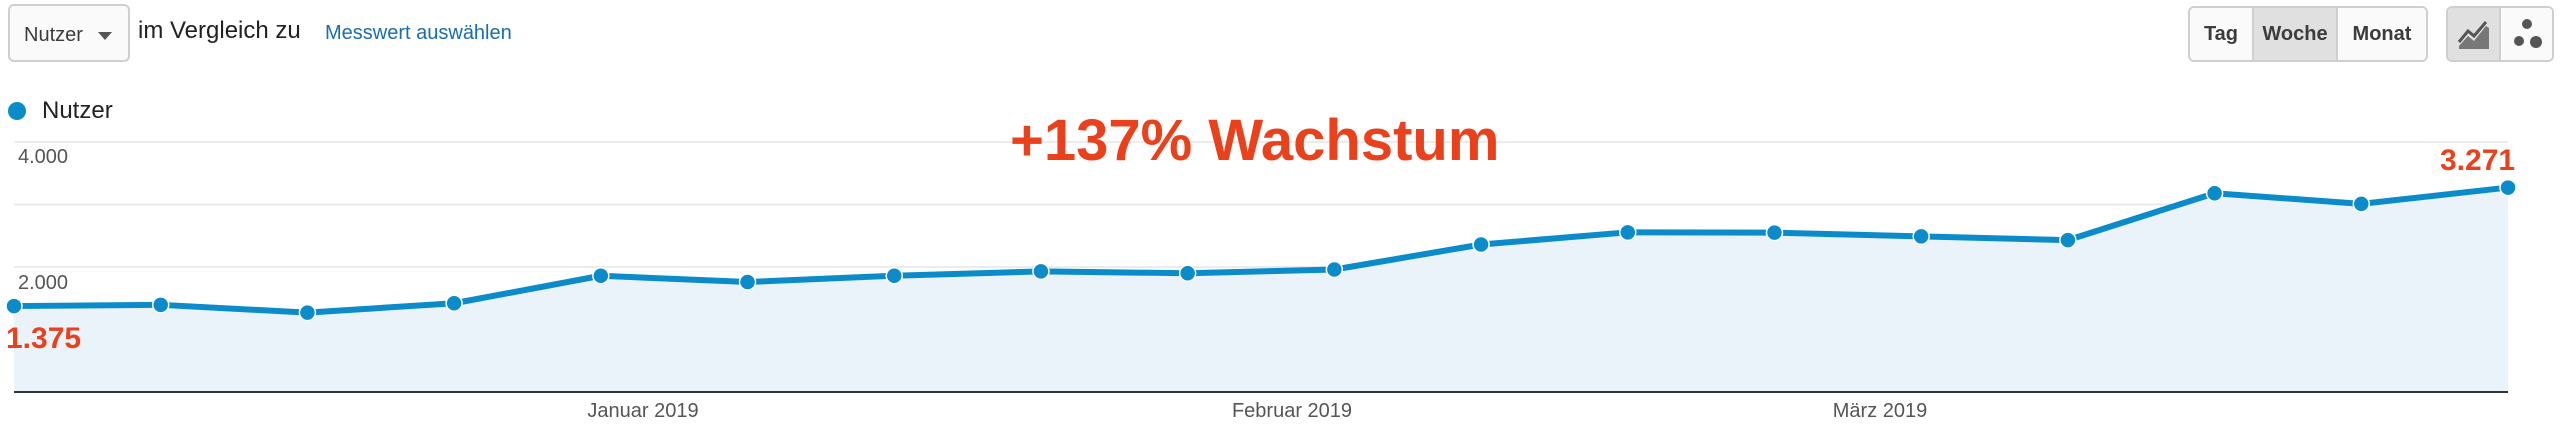 The height and width of the screenshot is (428, 2560). Describe the element at coordinates (2295, 34) in the screenshot. I see `period-week-button: Woche` at that location.